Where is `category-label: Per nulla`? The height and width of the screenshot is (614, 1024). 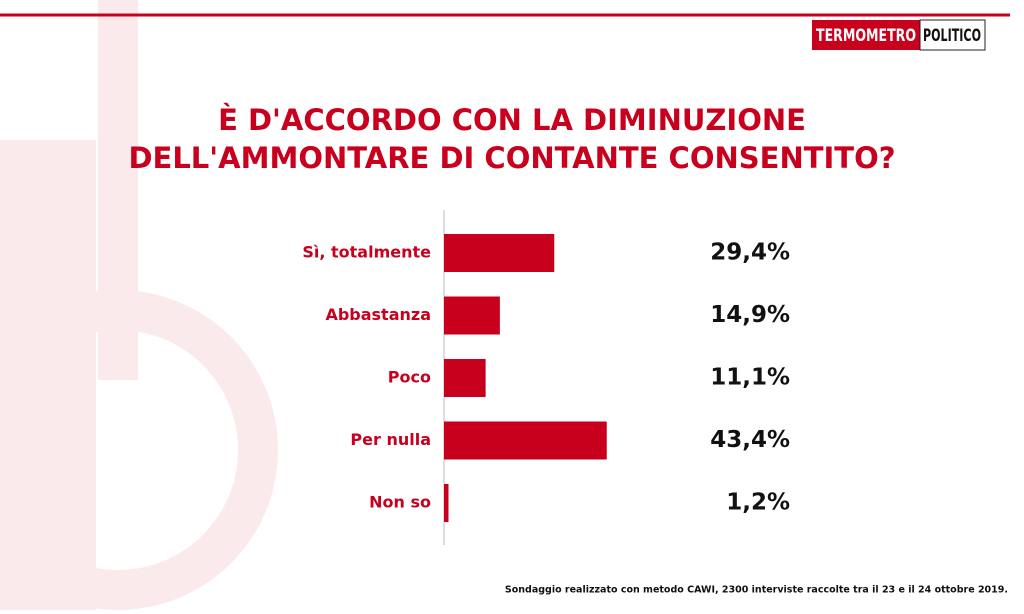
category-label: Per nulla is located at coordinates (390, 439).